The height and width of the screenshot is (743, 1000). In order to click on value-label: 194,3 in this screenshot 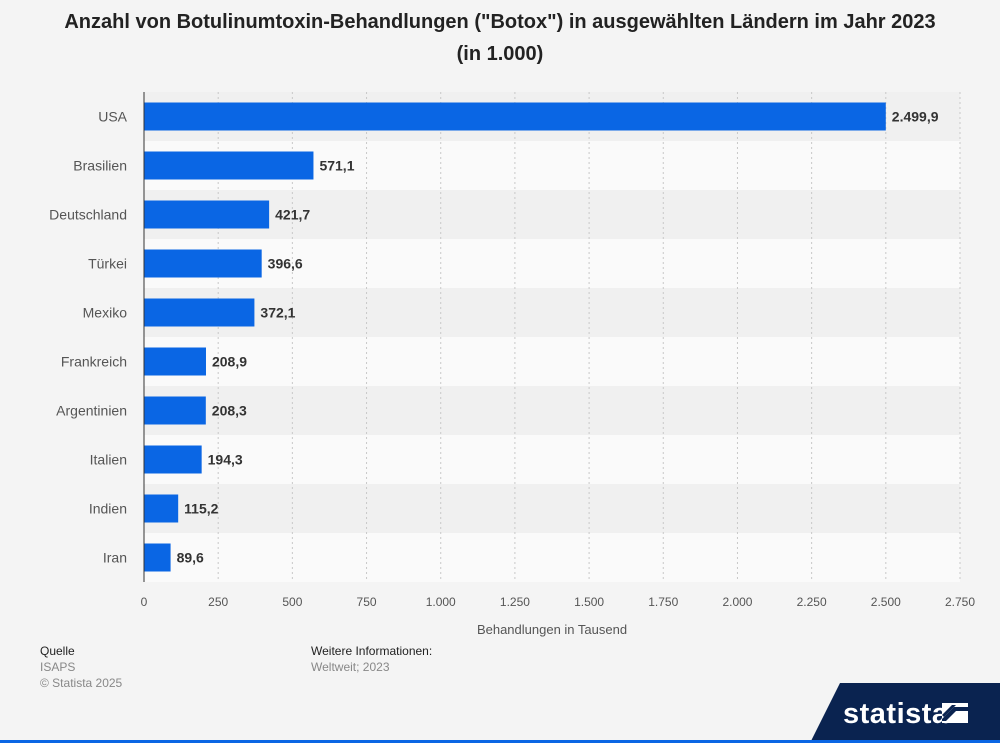, I will do `click(225, 460)`.